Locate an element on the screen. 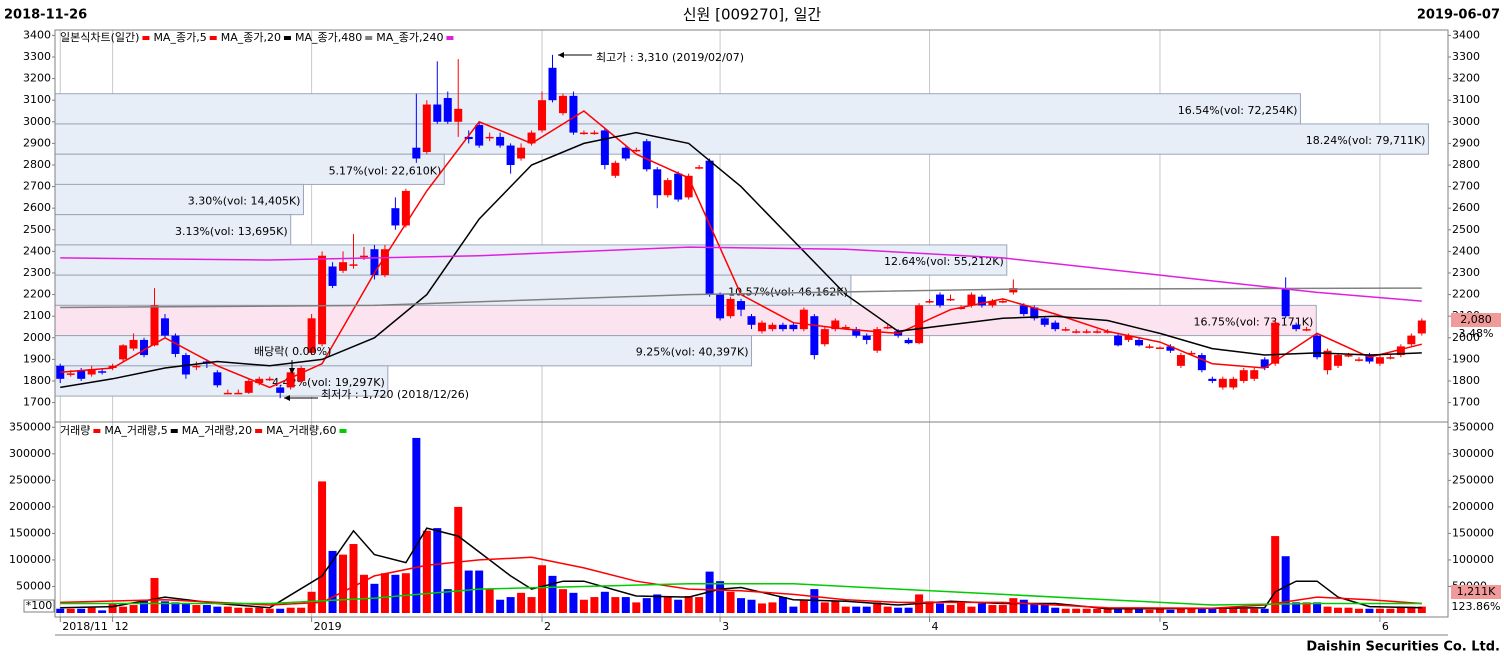 Image resolution: width=1504 pixels, height=658 pixels. legend-entry: MA_종가,5 is located at coordinates (179, 37).